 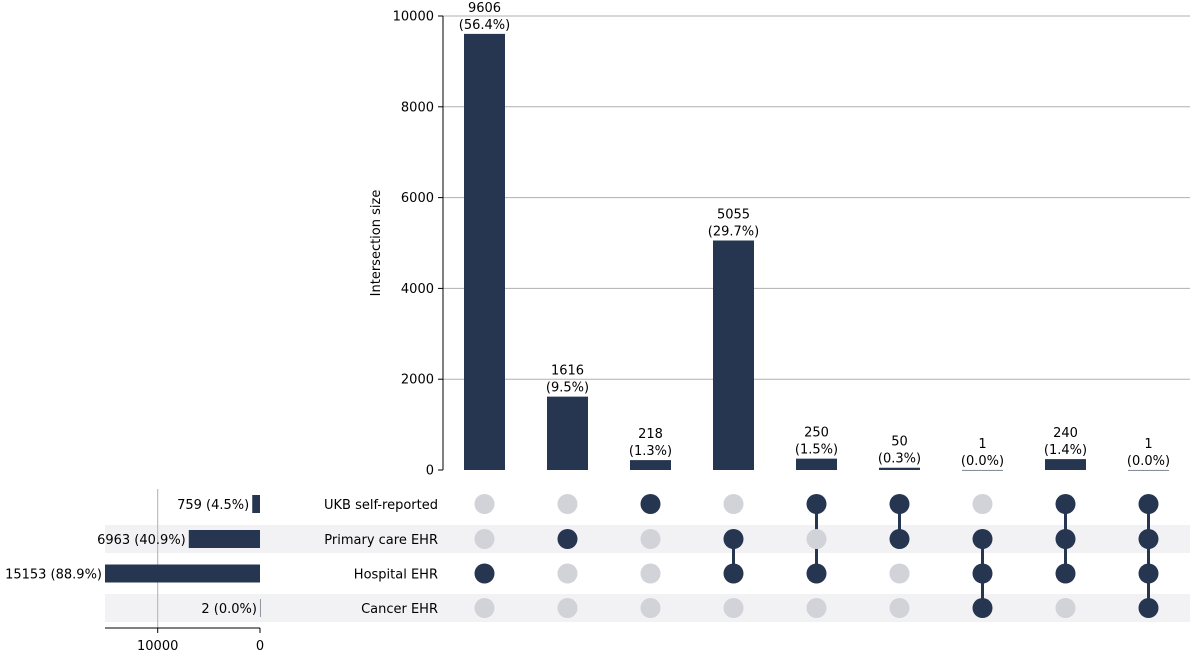 I want to click on set-name-label: Hospital EHR, so click(x=396, y=575).